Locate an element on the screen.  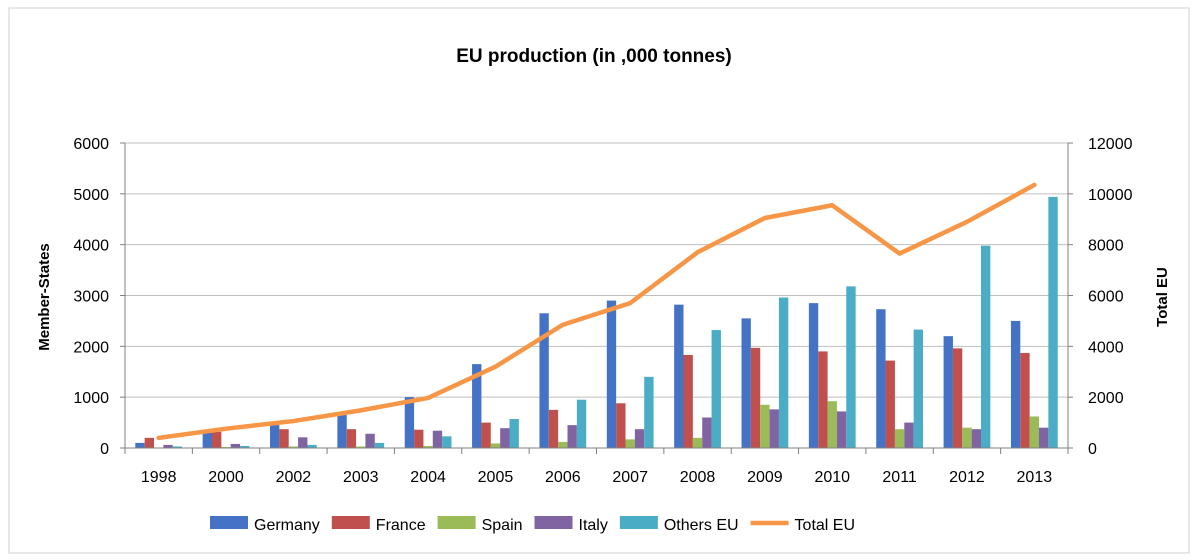
y-tick-label-right: 0 is located at coordinates (1092, 449).